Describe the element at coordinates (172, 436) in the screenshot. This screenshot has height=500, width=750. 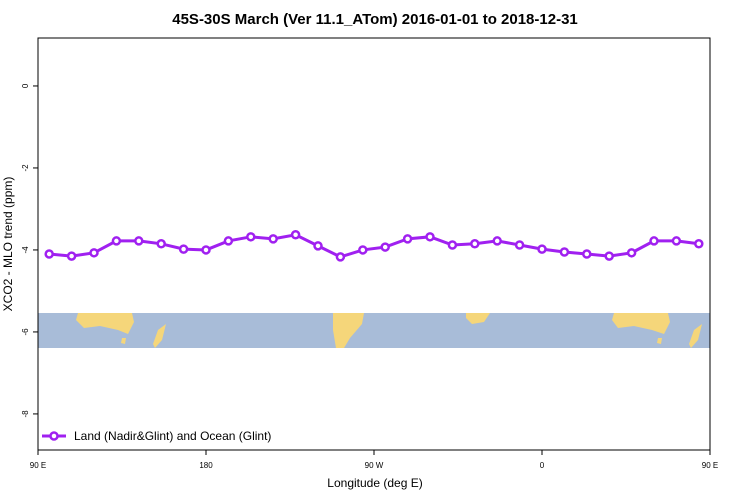
I see `legend-label: Land (Nadir&Glint) and Ocean (Glint)` at that location.